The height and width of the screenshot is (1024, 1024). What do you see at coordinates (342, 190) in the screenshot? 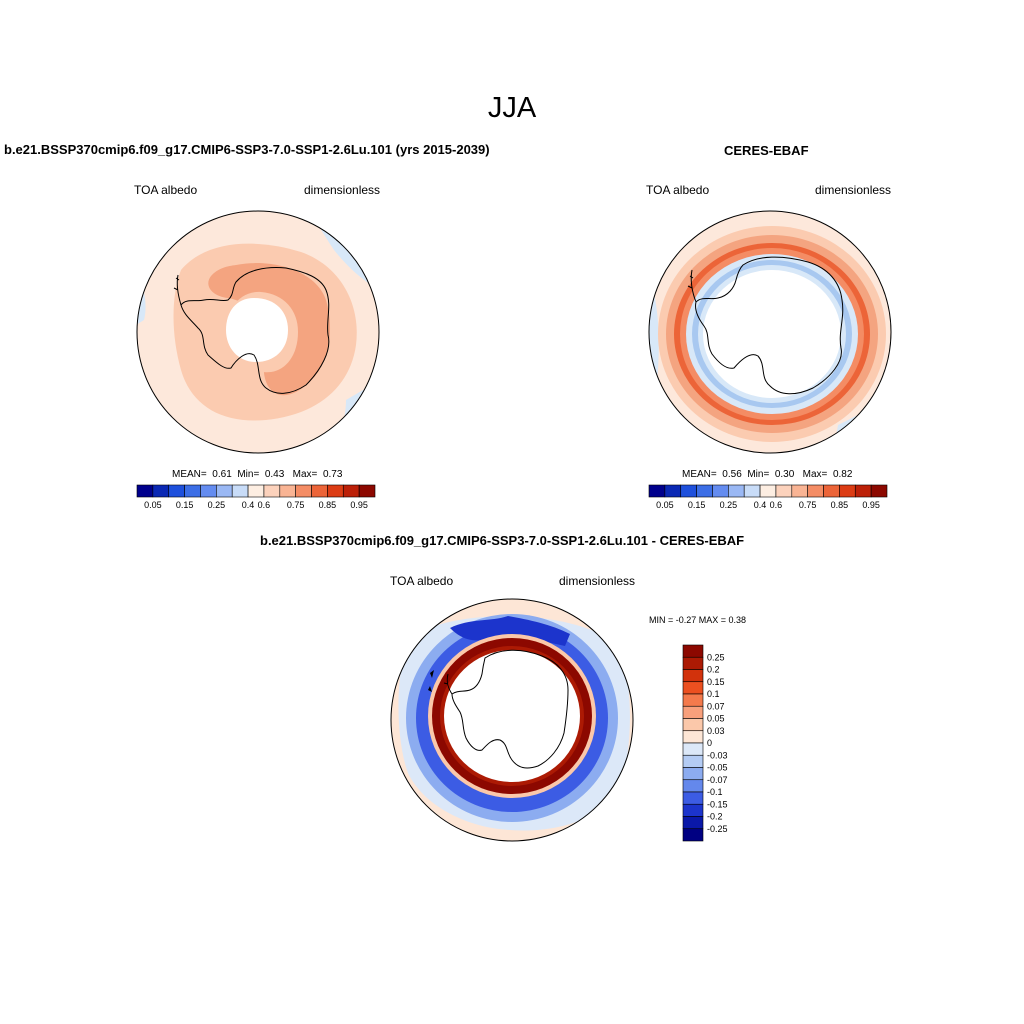
I see `model-units-label: dimensionless` at bounding box center [342, 190].